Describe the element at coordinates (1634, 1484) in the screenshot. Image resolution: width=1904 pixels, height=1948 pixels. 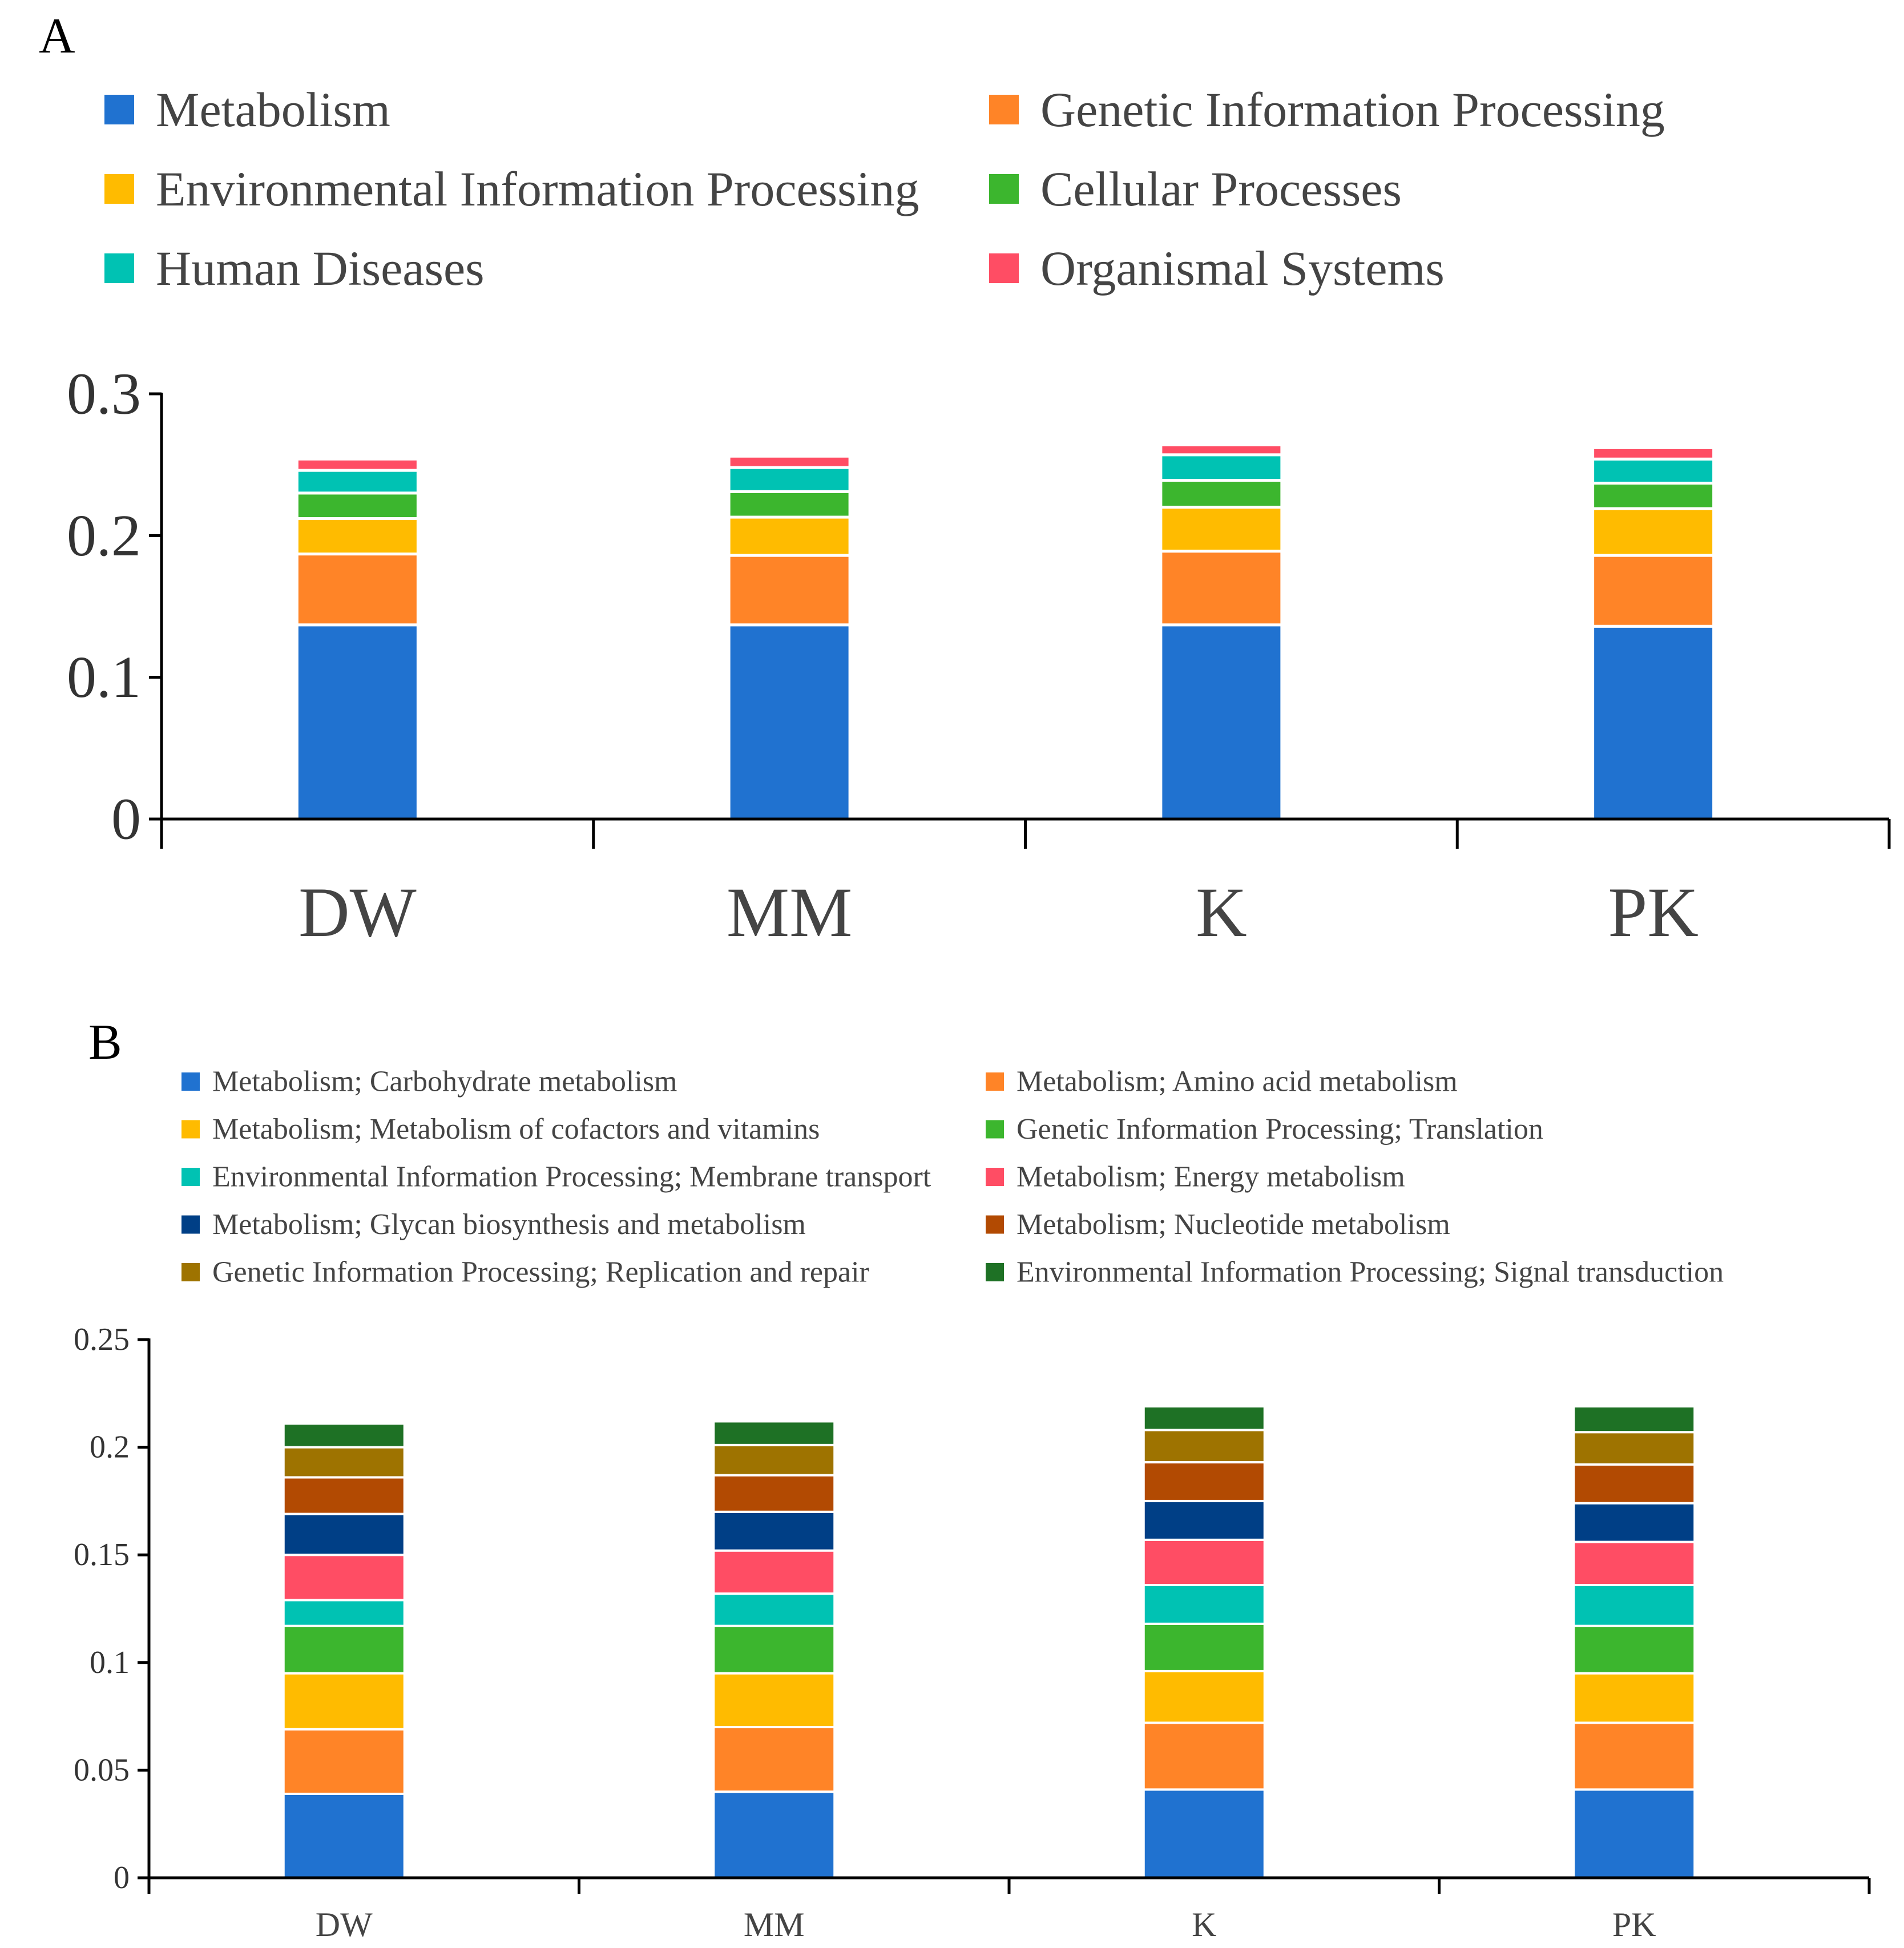
I see `bar-segment-pk-metabolism-nucleotide-metabolism` at that location.